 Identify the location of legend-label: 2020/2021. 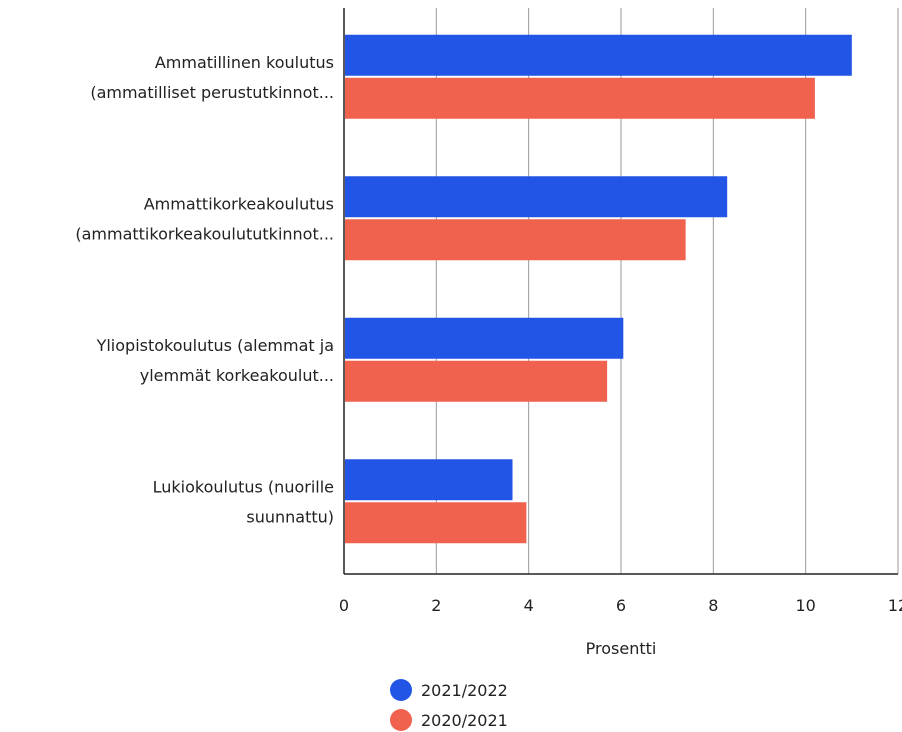
(464, 720).